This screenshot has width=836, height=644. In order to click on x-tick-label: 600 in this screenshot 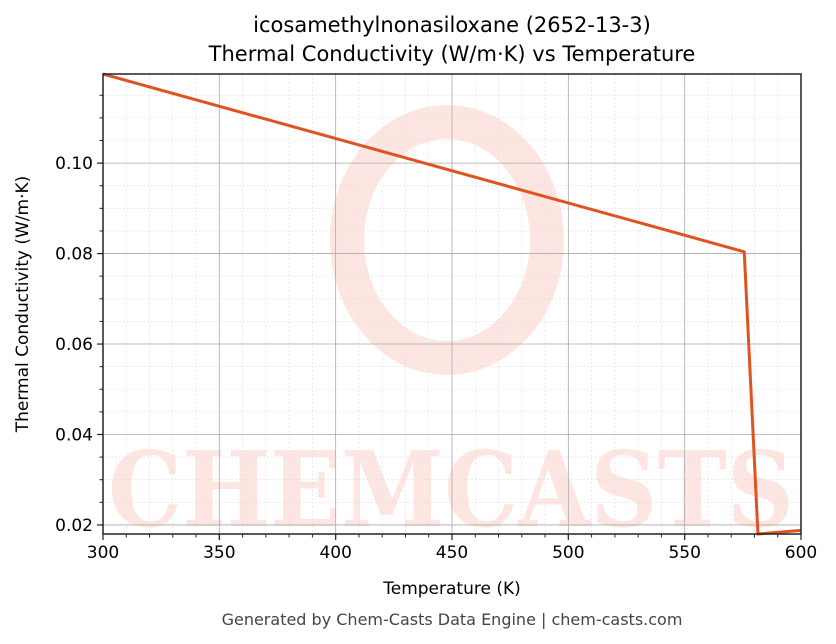, I will do `click(801, 553)`.